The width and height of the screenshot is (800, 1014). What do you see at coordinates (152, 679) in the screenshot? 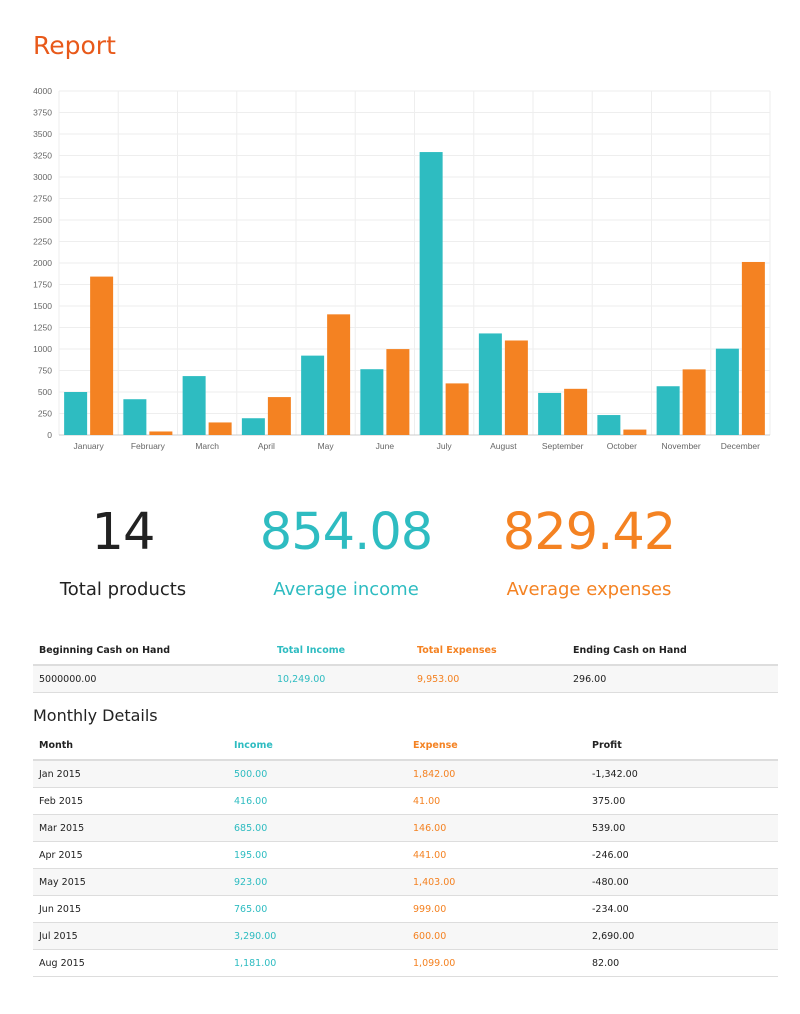
I see `beginning-cash-value: 5000000.00` at bounding box center [152, 679].